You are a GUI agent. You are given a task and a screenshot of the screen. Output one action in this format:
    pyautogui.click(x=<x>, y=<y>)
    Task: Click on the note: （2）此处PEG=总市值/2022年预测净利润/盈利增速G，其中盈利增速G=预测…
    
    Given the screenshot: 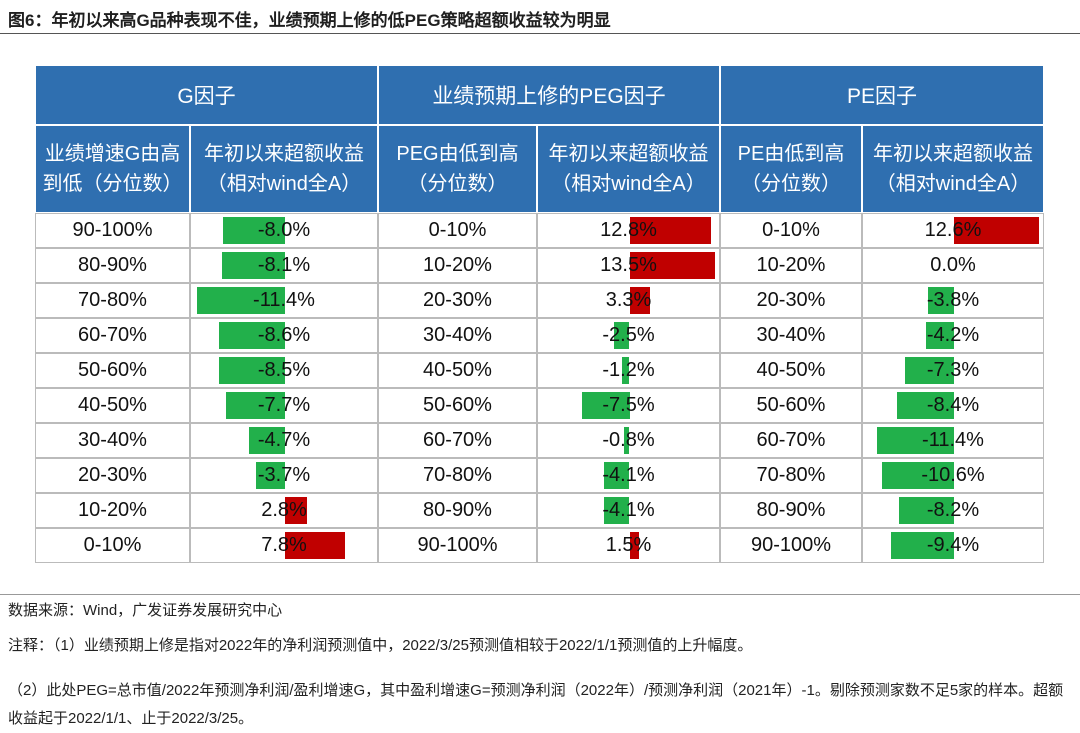 What is the action you would take?
    pyautogui.click(x=536, y=704)
    